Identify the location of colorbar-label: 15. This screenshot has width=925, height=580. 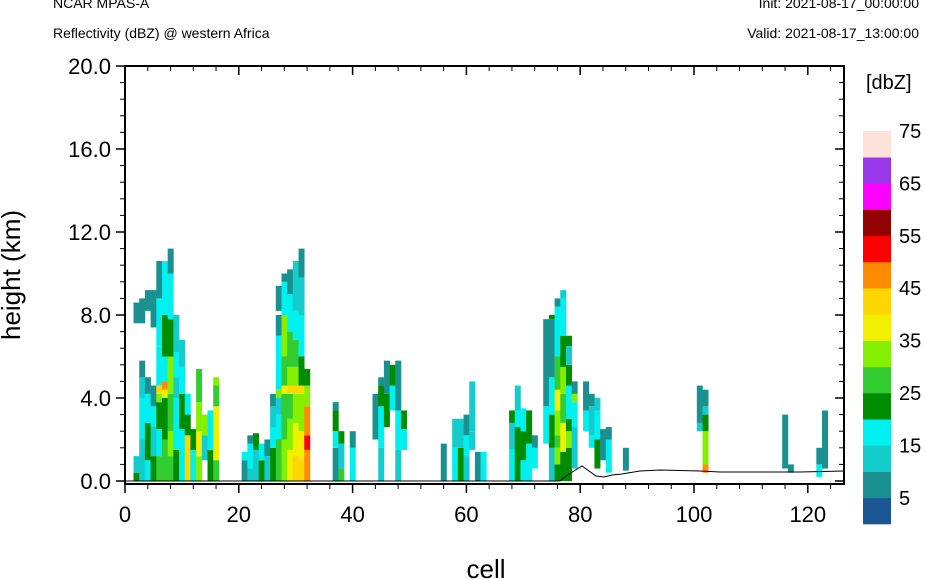
(910, 446).